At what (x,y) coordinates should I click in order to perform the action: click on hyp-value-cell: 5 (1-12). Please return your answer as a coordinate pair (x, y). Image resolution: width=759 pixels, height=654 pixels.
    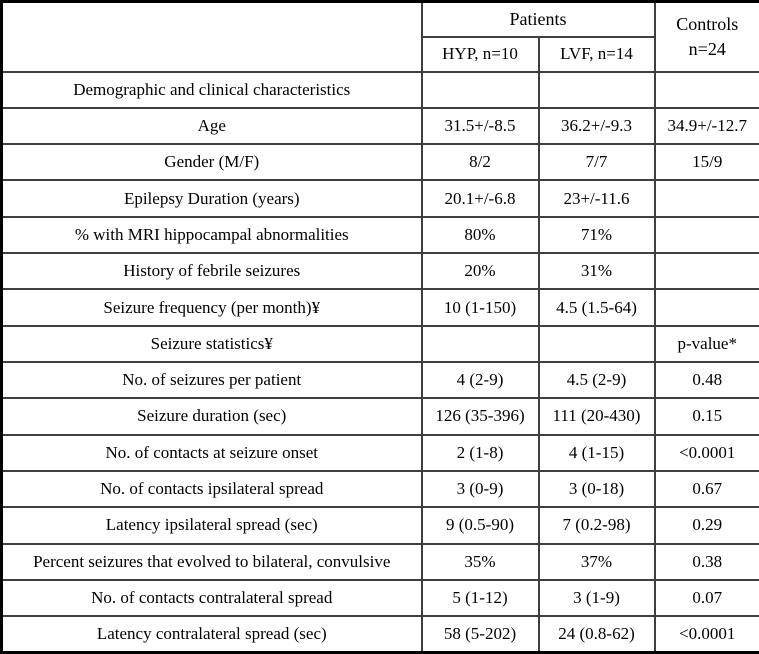
    Looking at the image, I should click on (480, 598).